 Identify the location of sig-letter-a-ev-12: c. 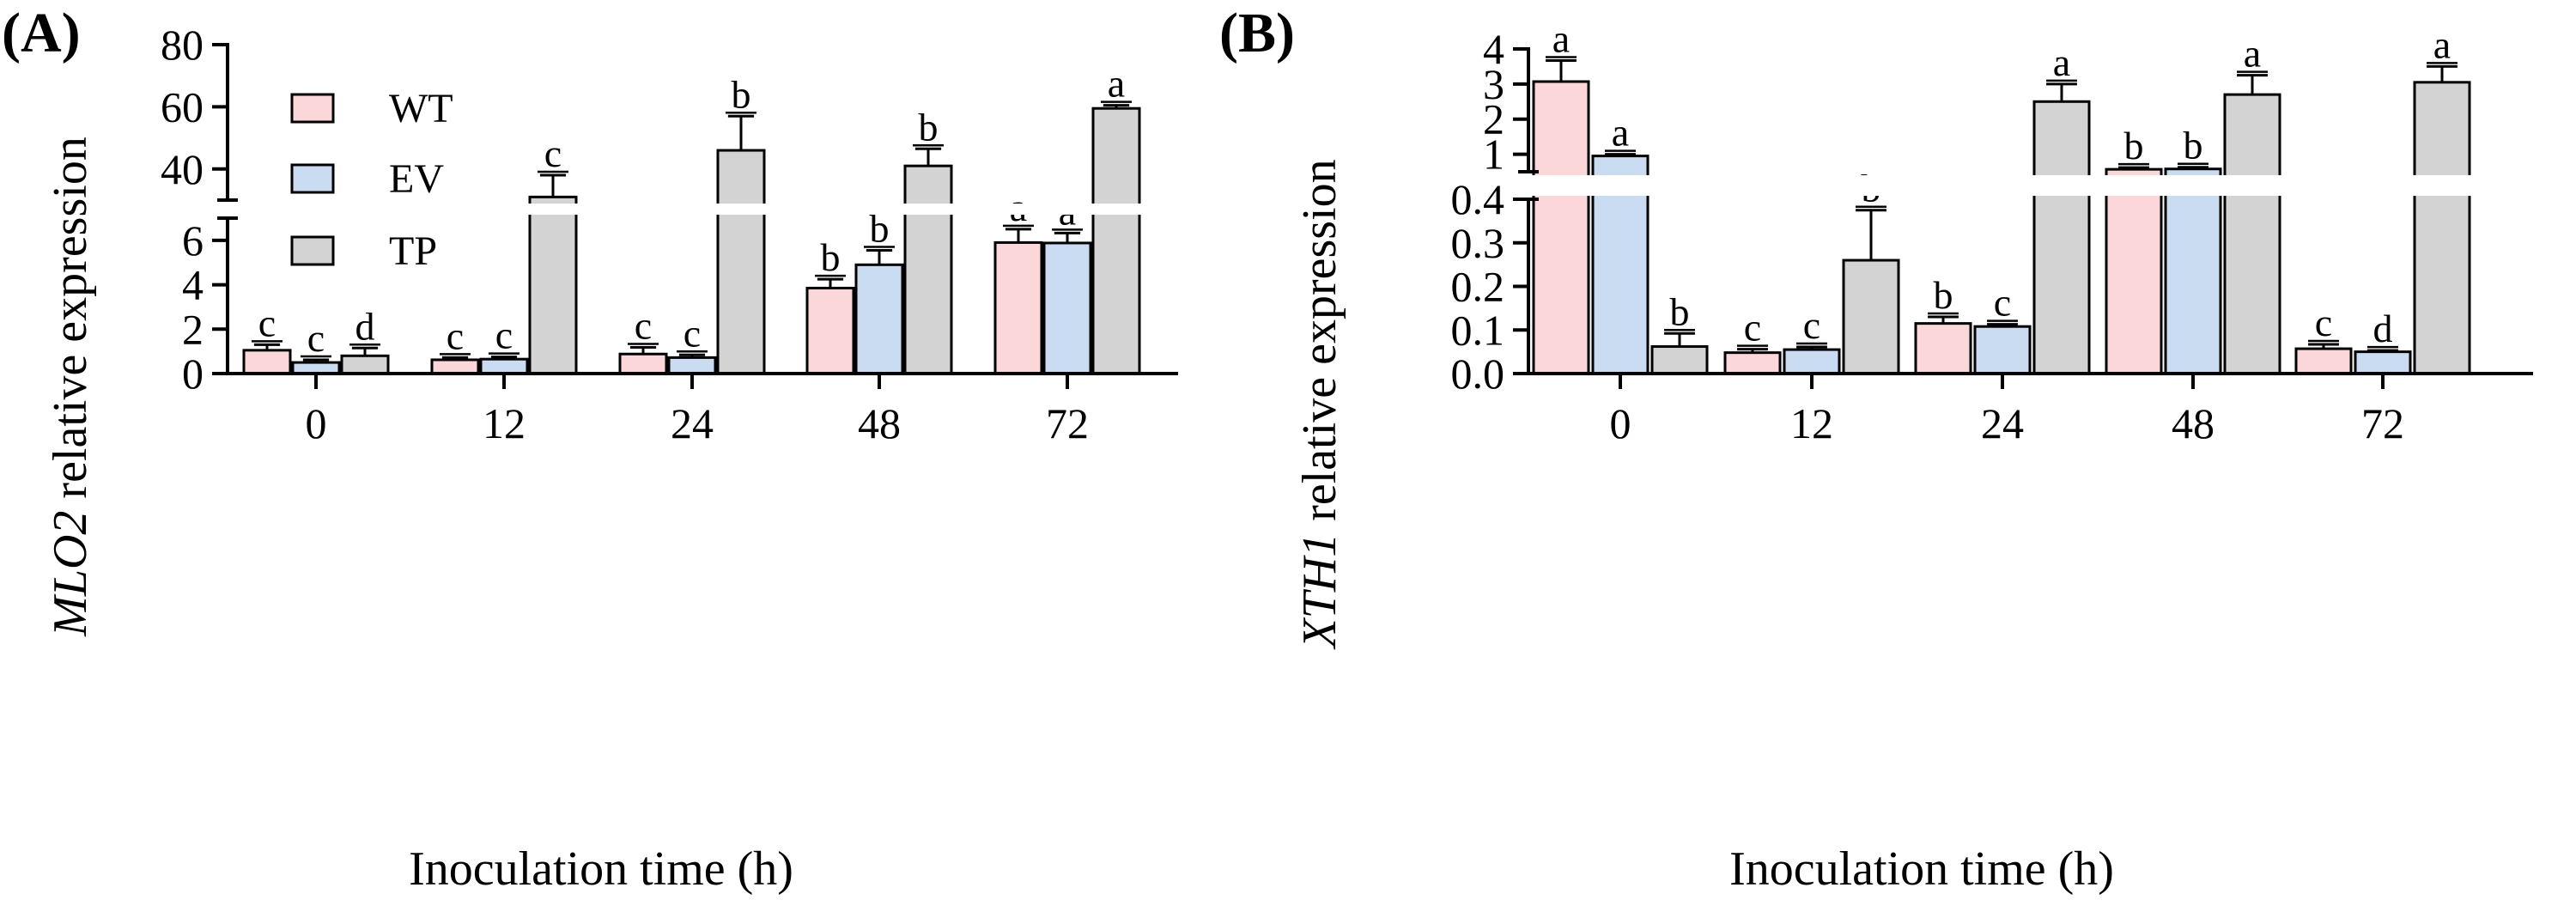
(504, 335).